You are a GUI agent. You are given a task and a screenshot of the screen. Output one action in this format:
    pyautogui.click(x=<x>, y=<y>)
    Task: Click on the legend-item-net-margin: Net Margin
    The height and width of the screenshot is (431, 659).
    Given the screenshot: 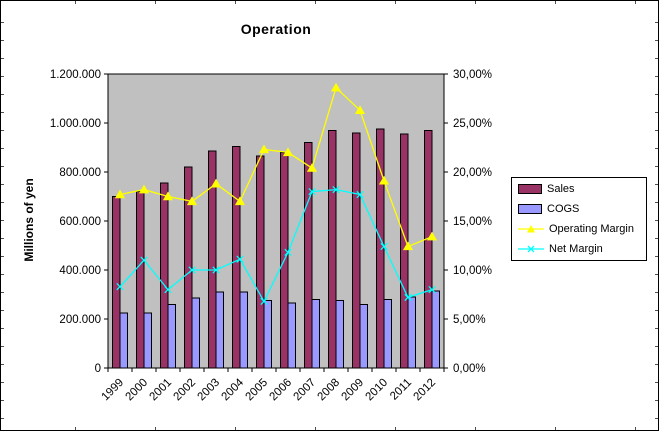 What is the action you would take?
    pyautogui.click(x=582, y=249)
    